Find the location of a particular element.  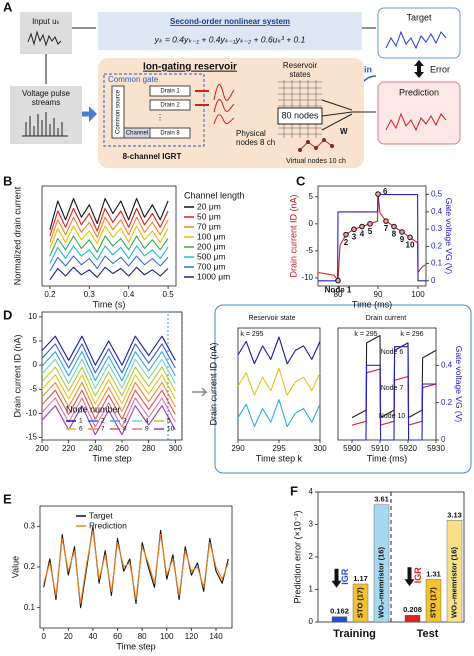

node-label: 8 is located at coordinates (394, 234).